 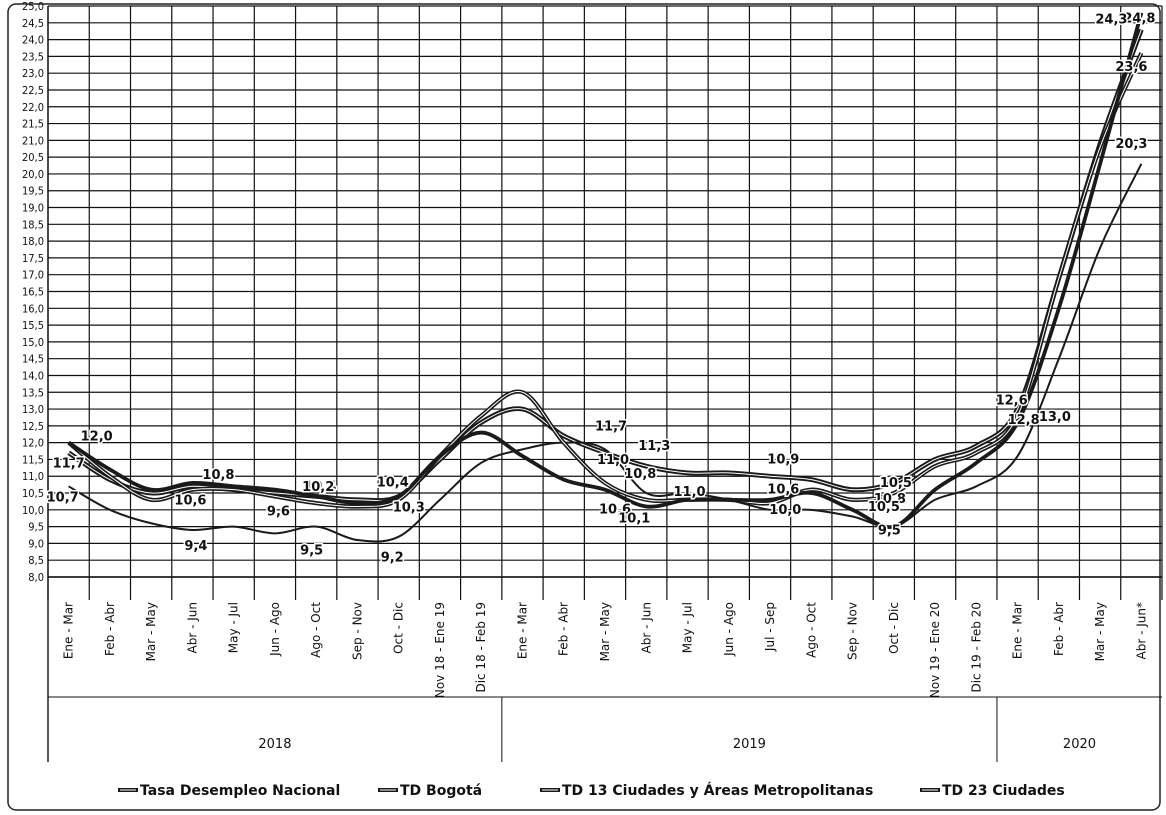 What do you see at coordinates (33, 275) in the screenshot?
I see `y-tick-label: 17,0` at bounding box center [33, 275].